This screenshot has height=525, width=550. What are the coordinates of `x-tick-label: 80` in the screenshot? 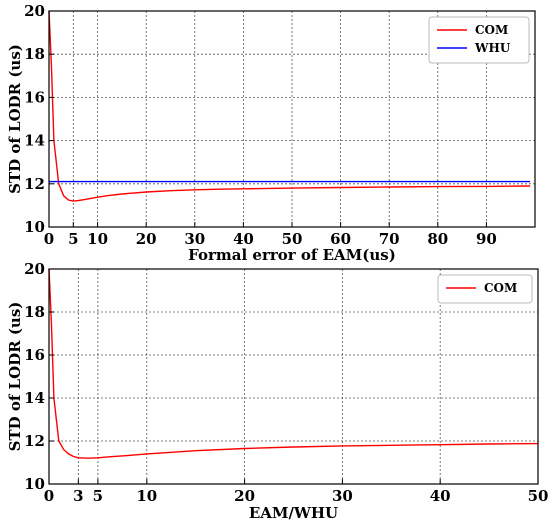 It's located at (437, 239).